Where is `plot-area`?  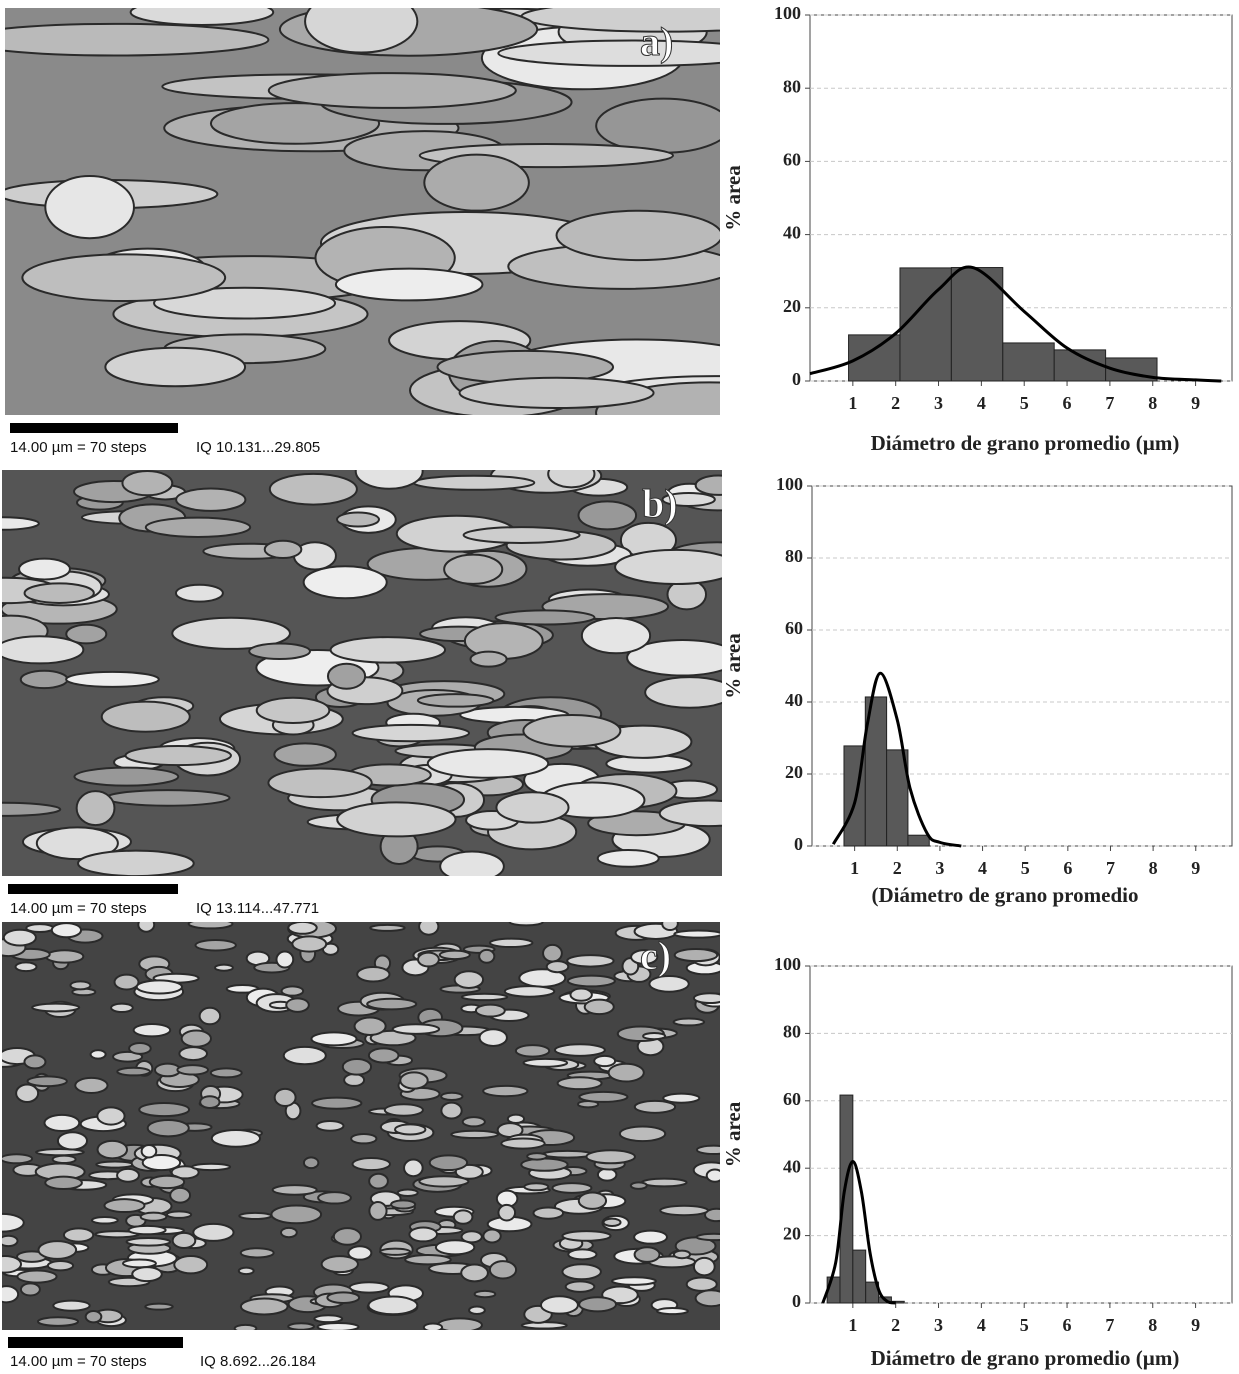 plot-area is located at coordinates (1021, 1134).